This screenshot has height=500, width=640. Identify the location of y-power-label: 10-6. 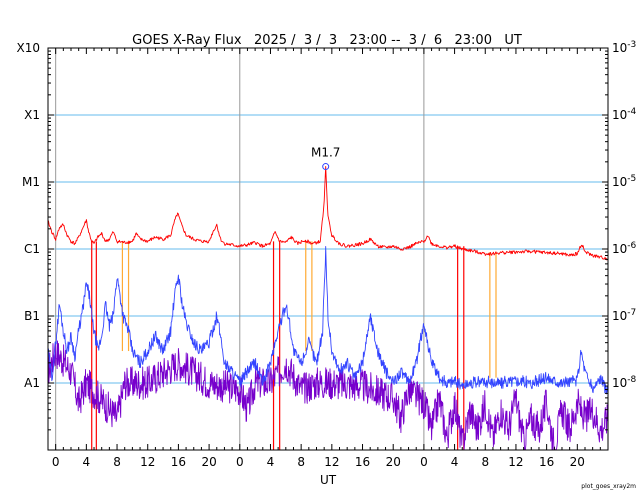
(624, 248).